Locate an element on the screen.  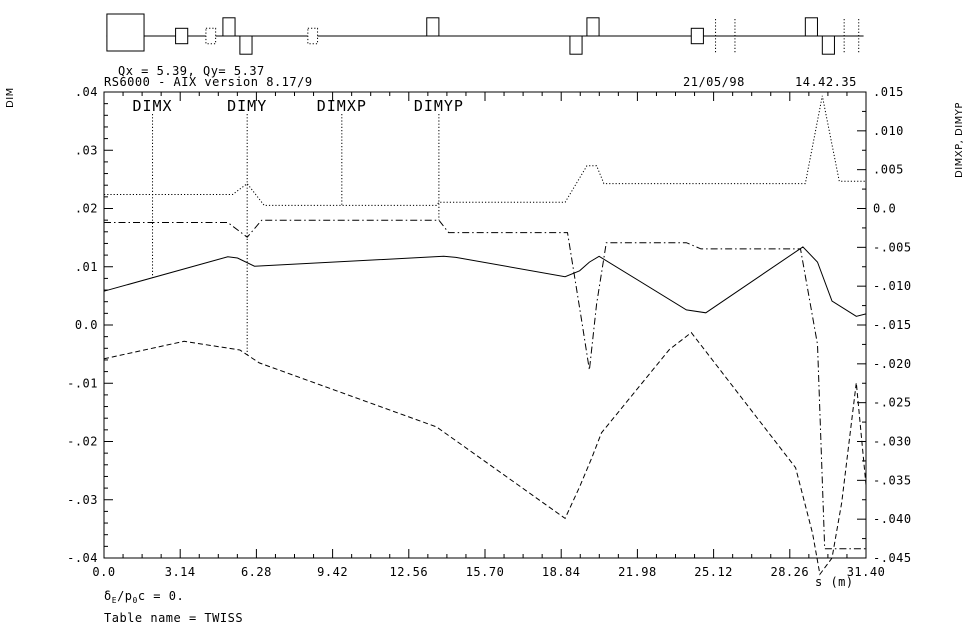
legend-label-dimy: DIMY is located at coordinates (247, 106).